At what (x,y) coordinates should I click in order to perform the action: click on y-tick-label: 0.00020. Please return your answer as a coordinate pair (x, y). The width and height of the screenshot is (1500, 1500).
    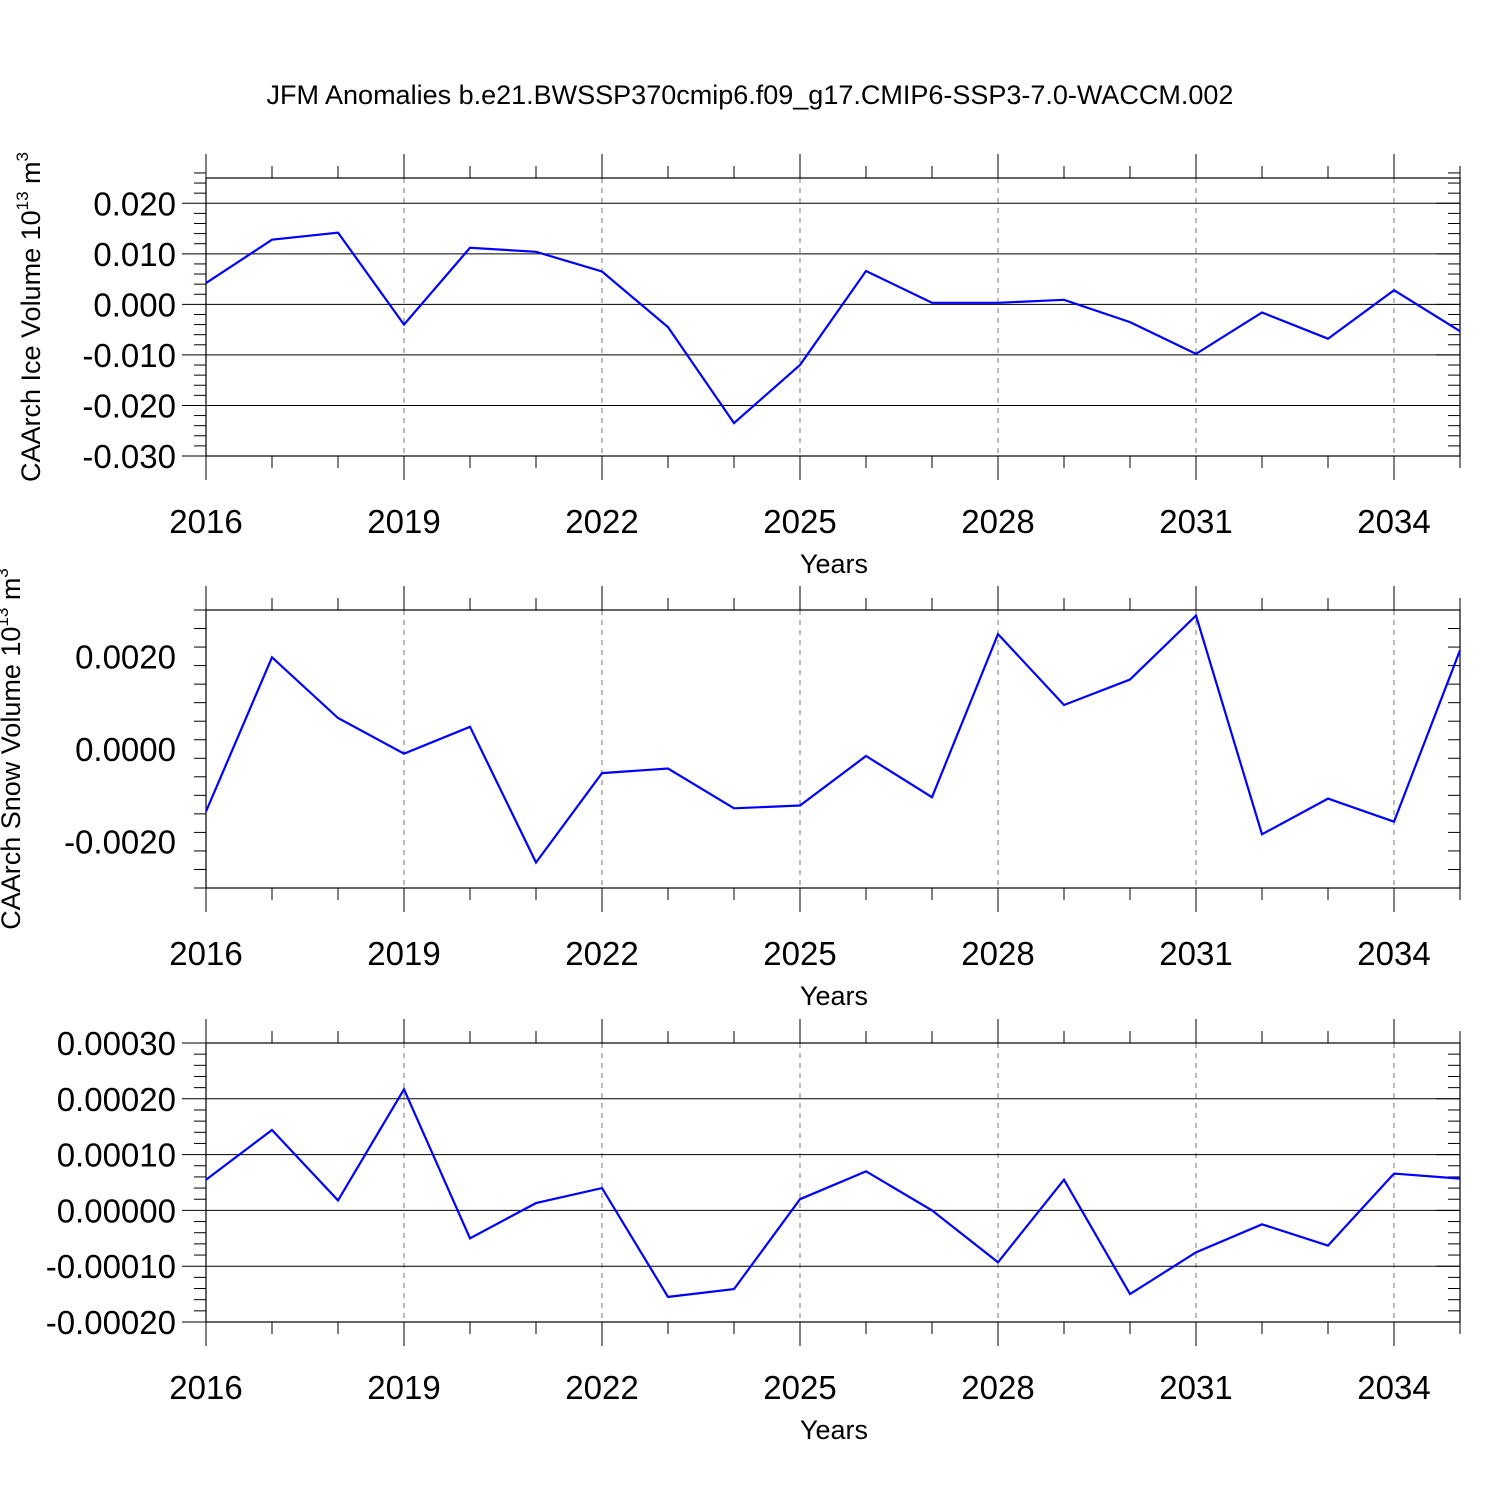
    Looking at the image, I should click on (116, 1099).